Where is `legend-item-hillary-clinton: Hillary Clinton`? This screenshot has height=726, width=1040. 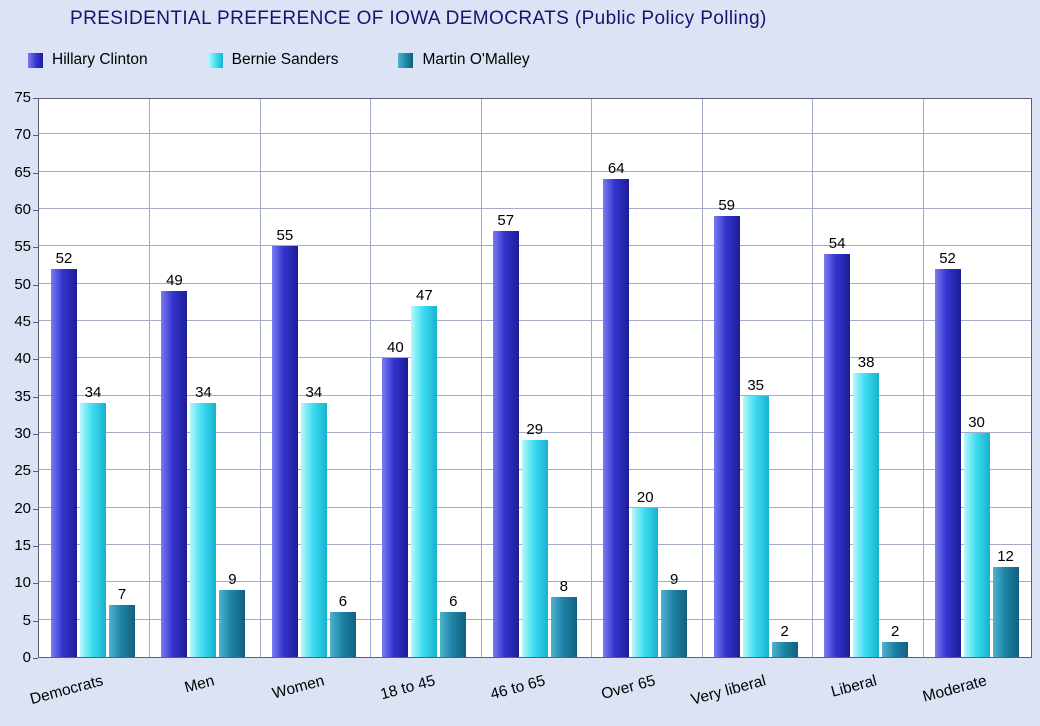
legend-item-hillary-clinton: Hillary Clinton is located at coordinates (88, 60).